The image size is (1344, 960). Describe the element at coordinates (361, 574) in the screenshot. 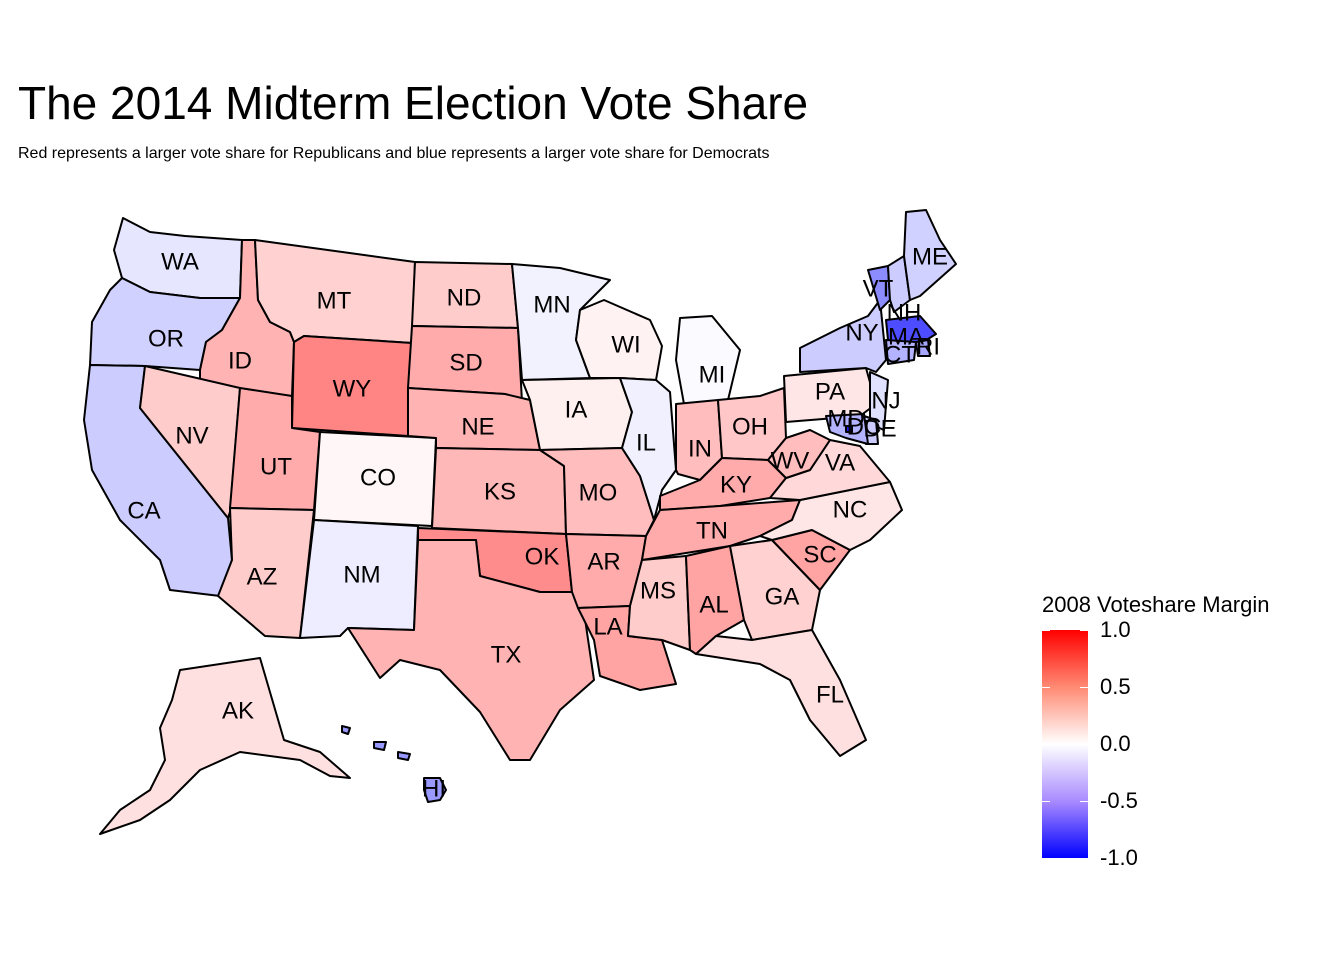

I see `state-label-nm: NM` at that location.